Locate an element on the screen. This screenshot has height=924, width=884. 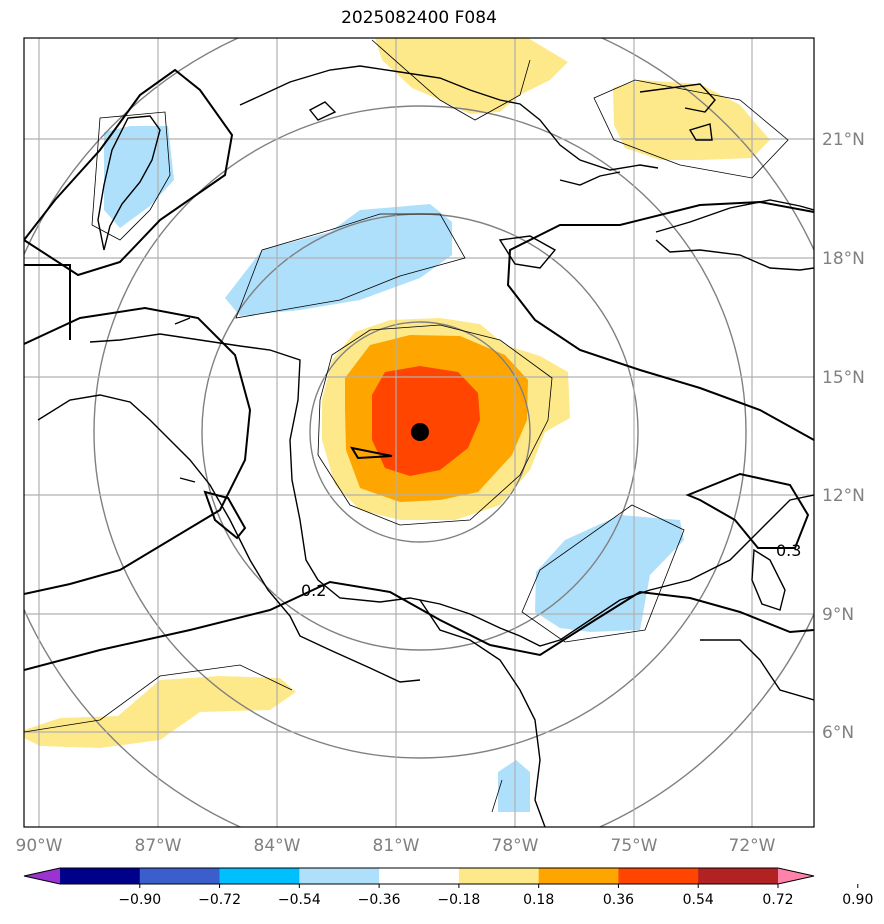
lat-tick-label: 9°N is located at coordinates (838, 615).